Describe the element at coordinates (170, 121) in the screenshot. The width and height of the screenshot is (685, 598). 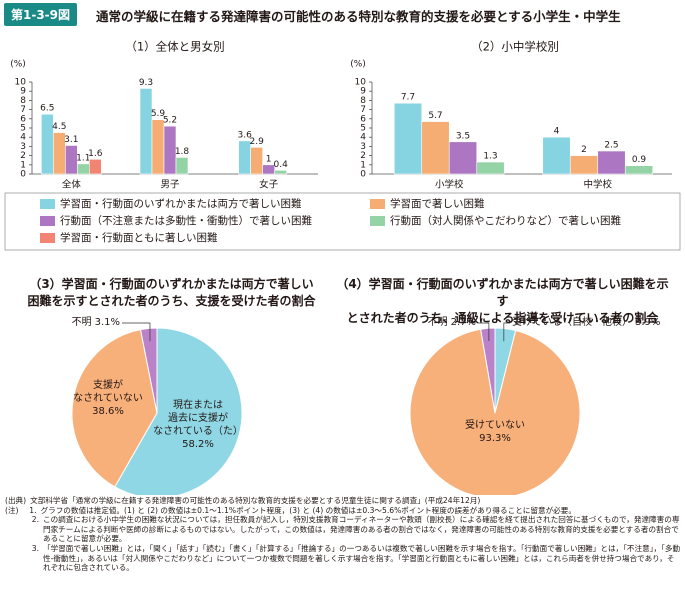
I see `value-label: 5.2` at that location.